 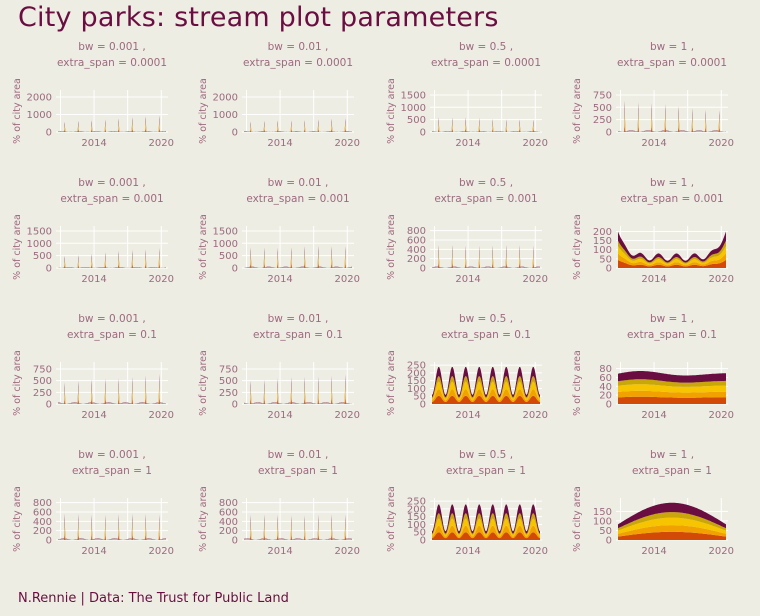 What do you see at coordinates (605, 387) in the screenshot?
I see `y-tick-label: 40` at bounding box center [605, 387].